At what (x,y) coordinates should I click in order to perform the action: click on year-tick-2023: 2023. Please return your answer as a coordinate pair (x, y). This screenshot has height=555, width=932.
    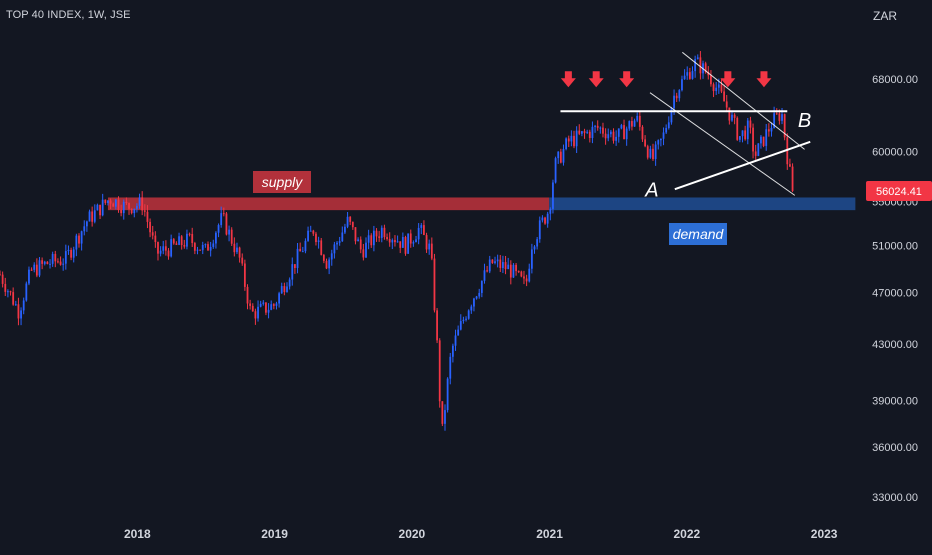
    Looking at the image, I should click on (824, 534).